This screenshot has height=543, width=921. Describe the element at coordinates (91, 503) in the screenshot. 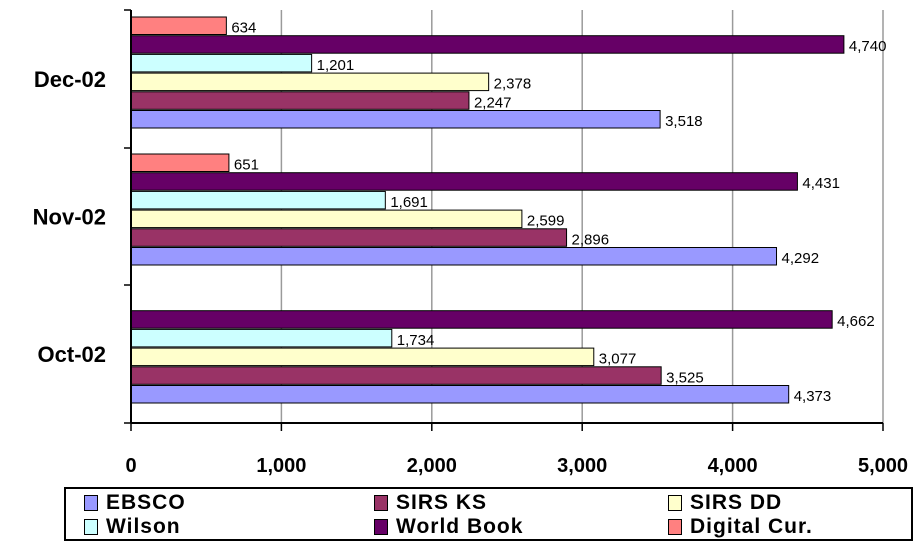

I see `legend-swatch-ebsco` at that location.